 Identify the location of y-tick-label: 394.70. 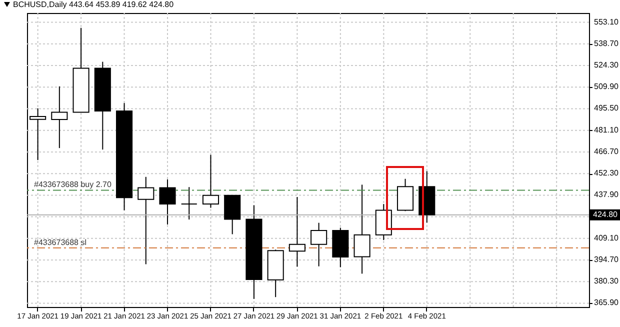
(607, 259).